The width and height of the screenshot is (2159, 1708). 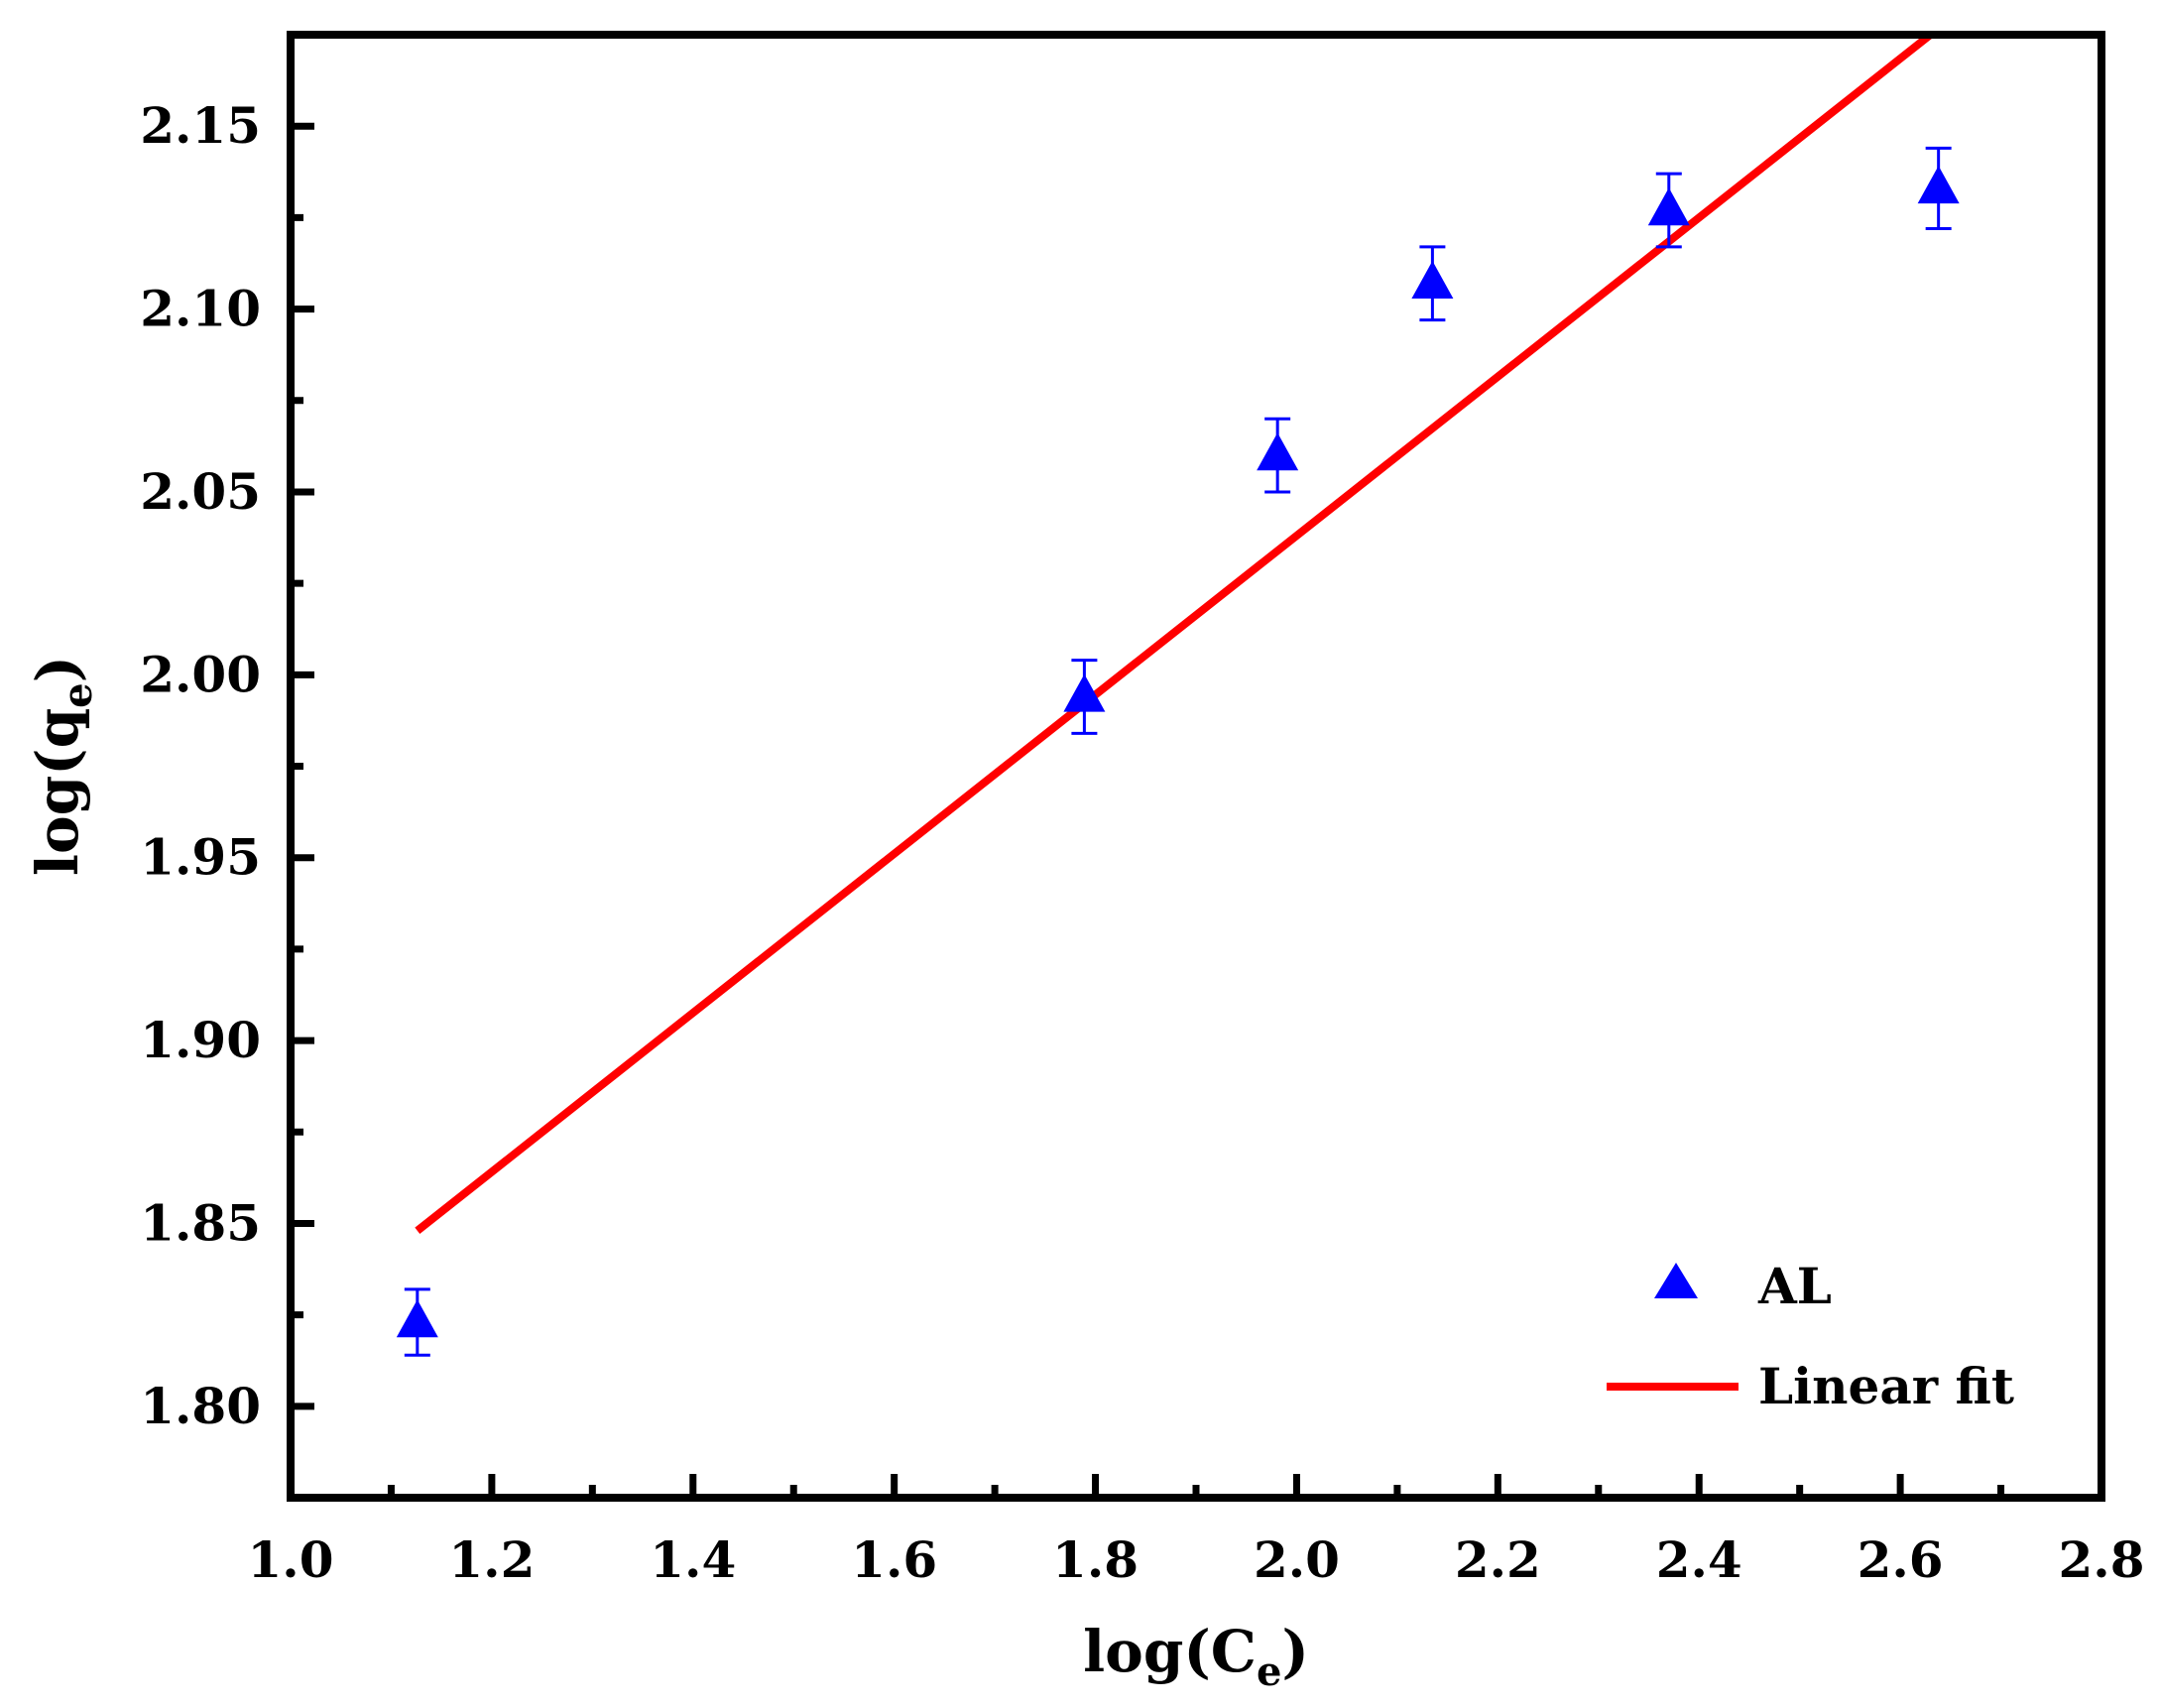 What do you see at coordinates (62, 766) in the screenshot?
I see `y-axis-title: log(qe)` at bounding box center [62, 766].